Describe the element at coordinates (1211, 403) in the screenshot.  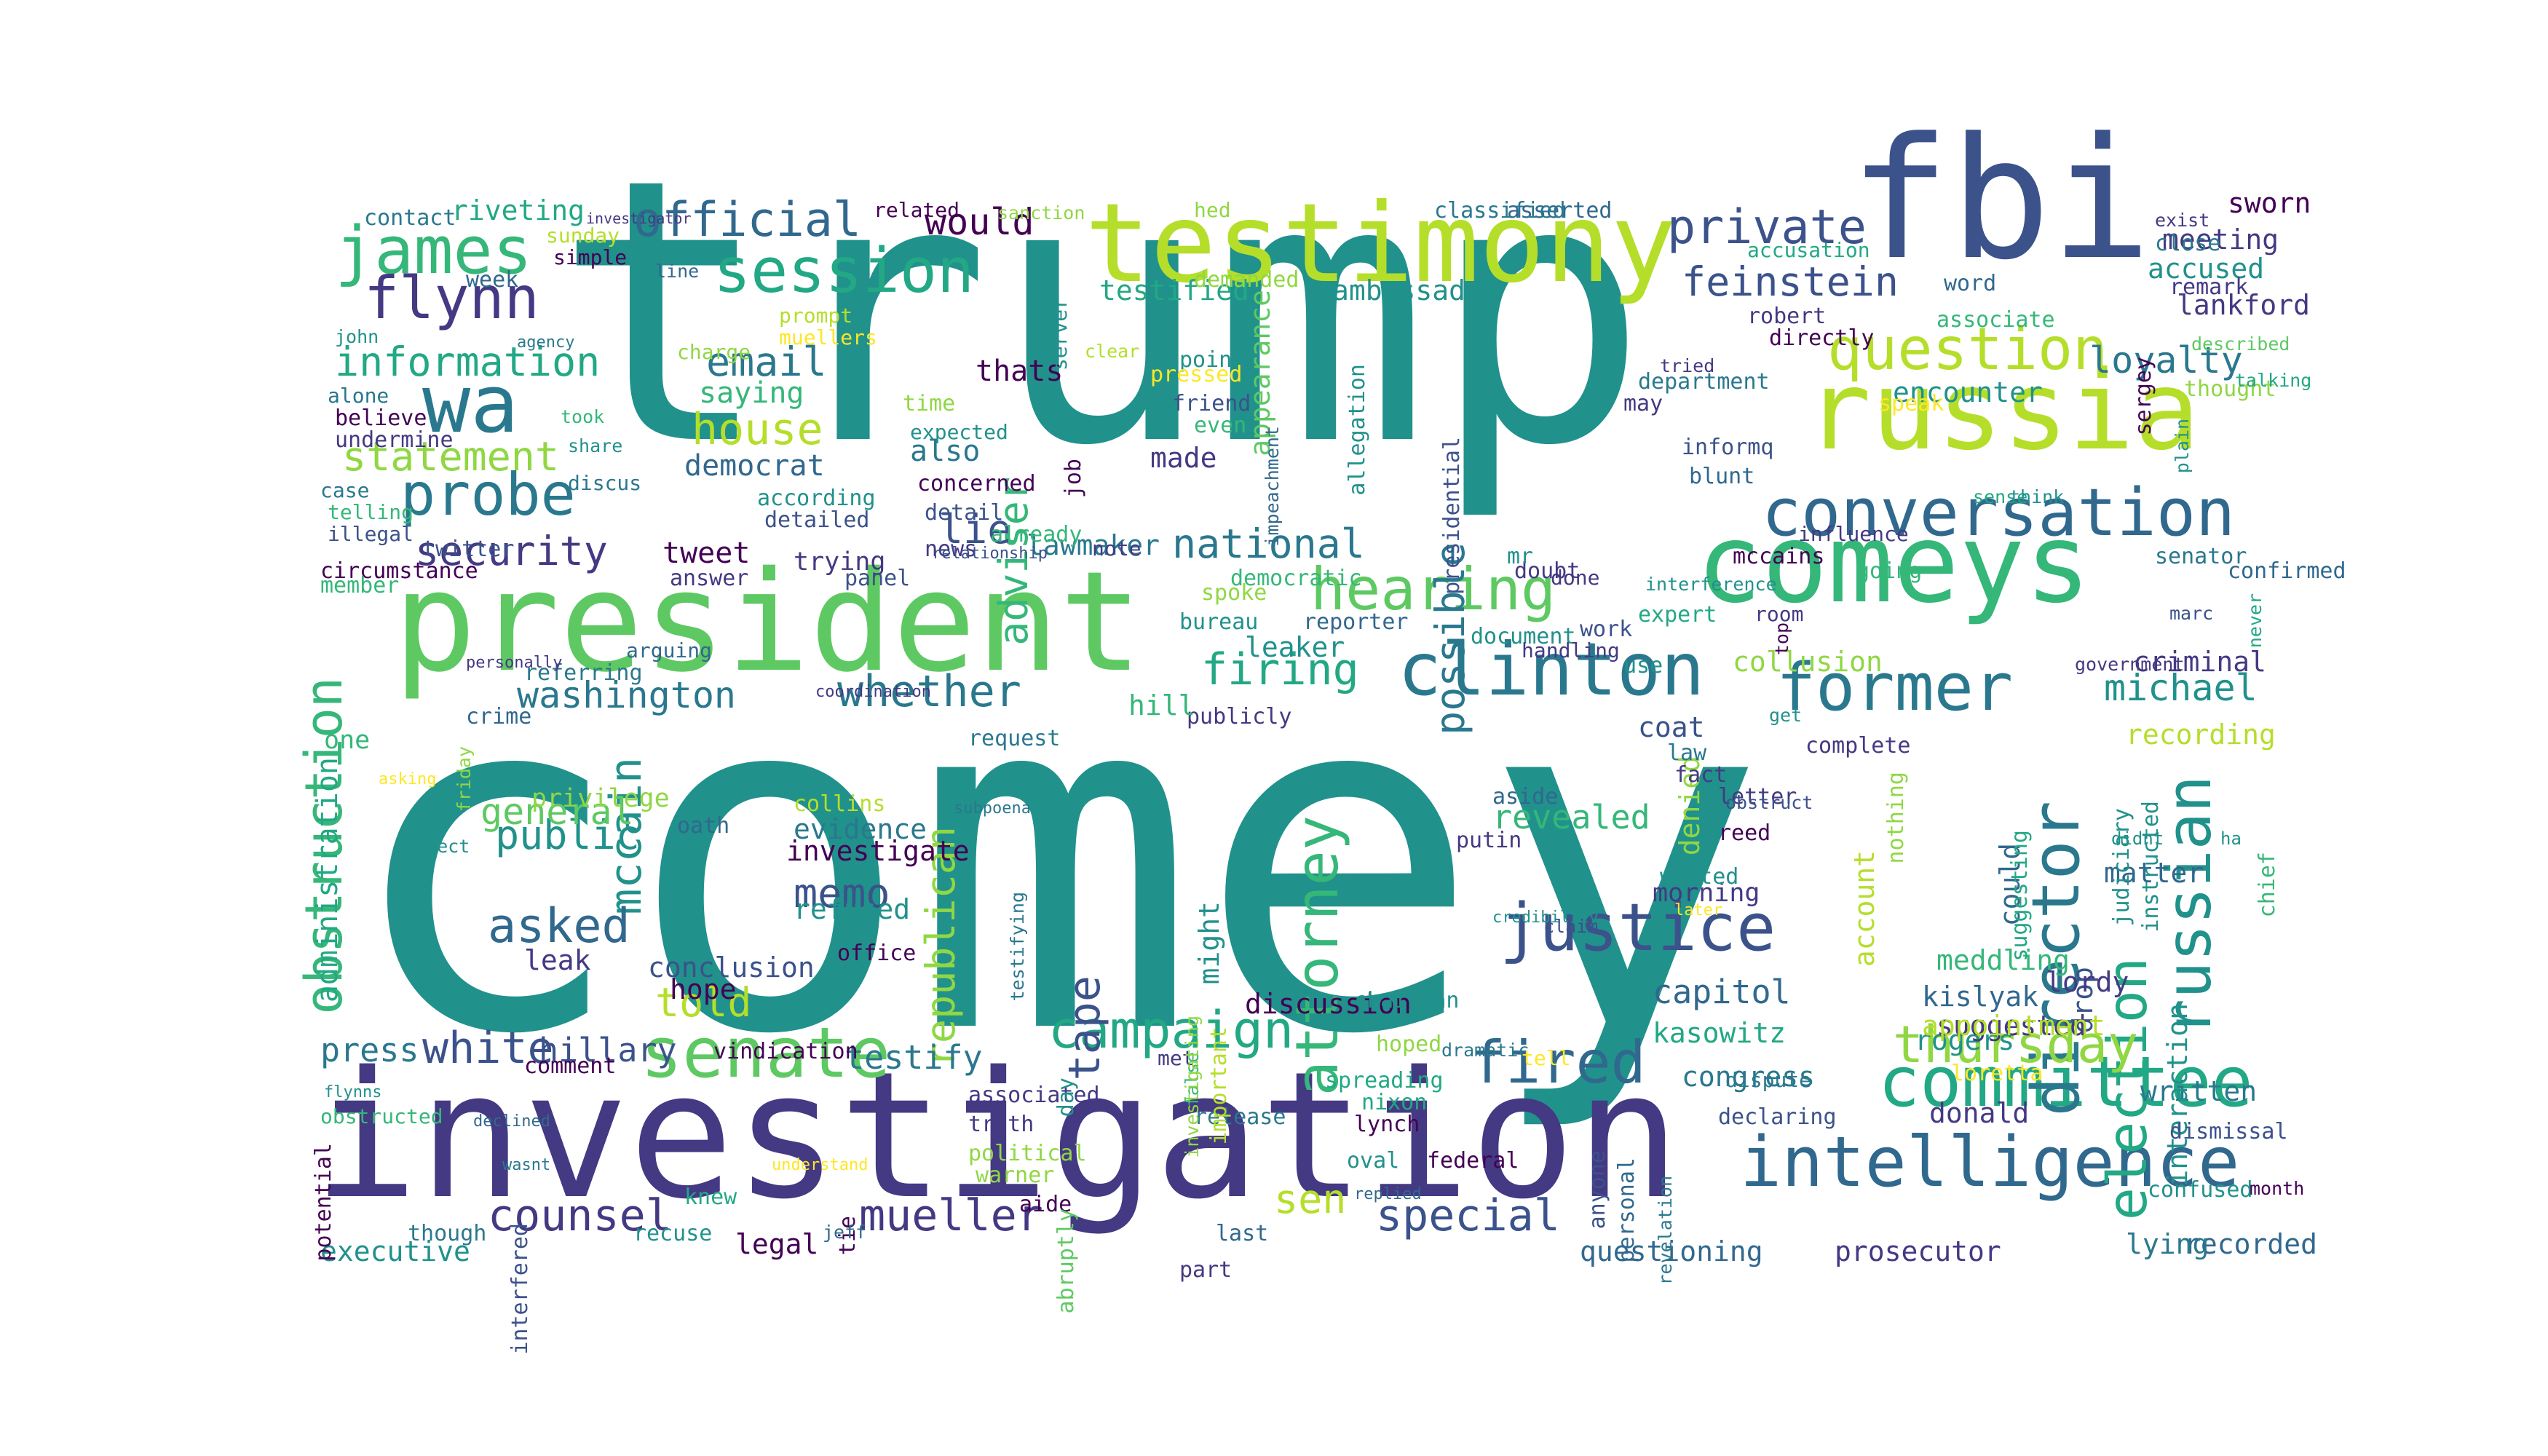
I see `word-friend: friend` at that location.